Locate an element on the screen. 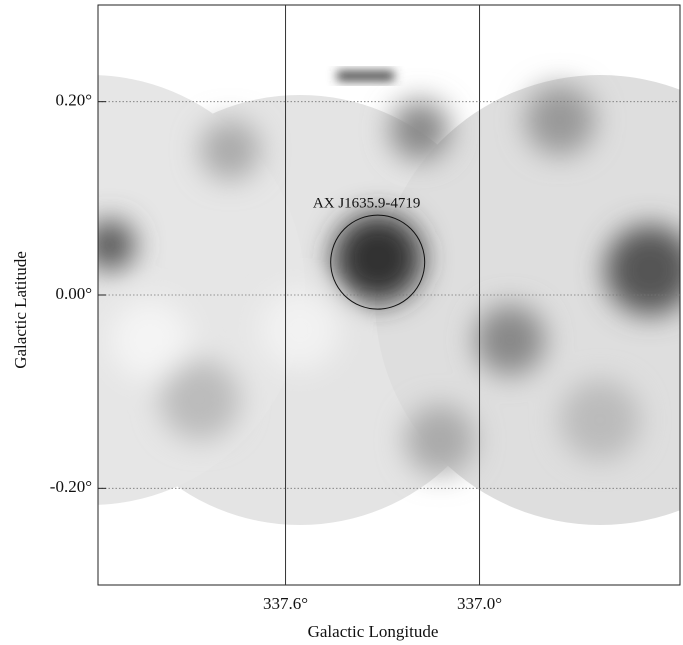  x-axis-label: Galactic Longitude is located at coordinates (373, 631).